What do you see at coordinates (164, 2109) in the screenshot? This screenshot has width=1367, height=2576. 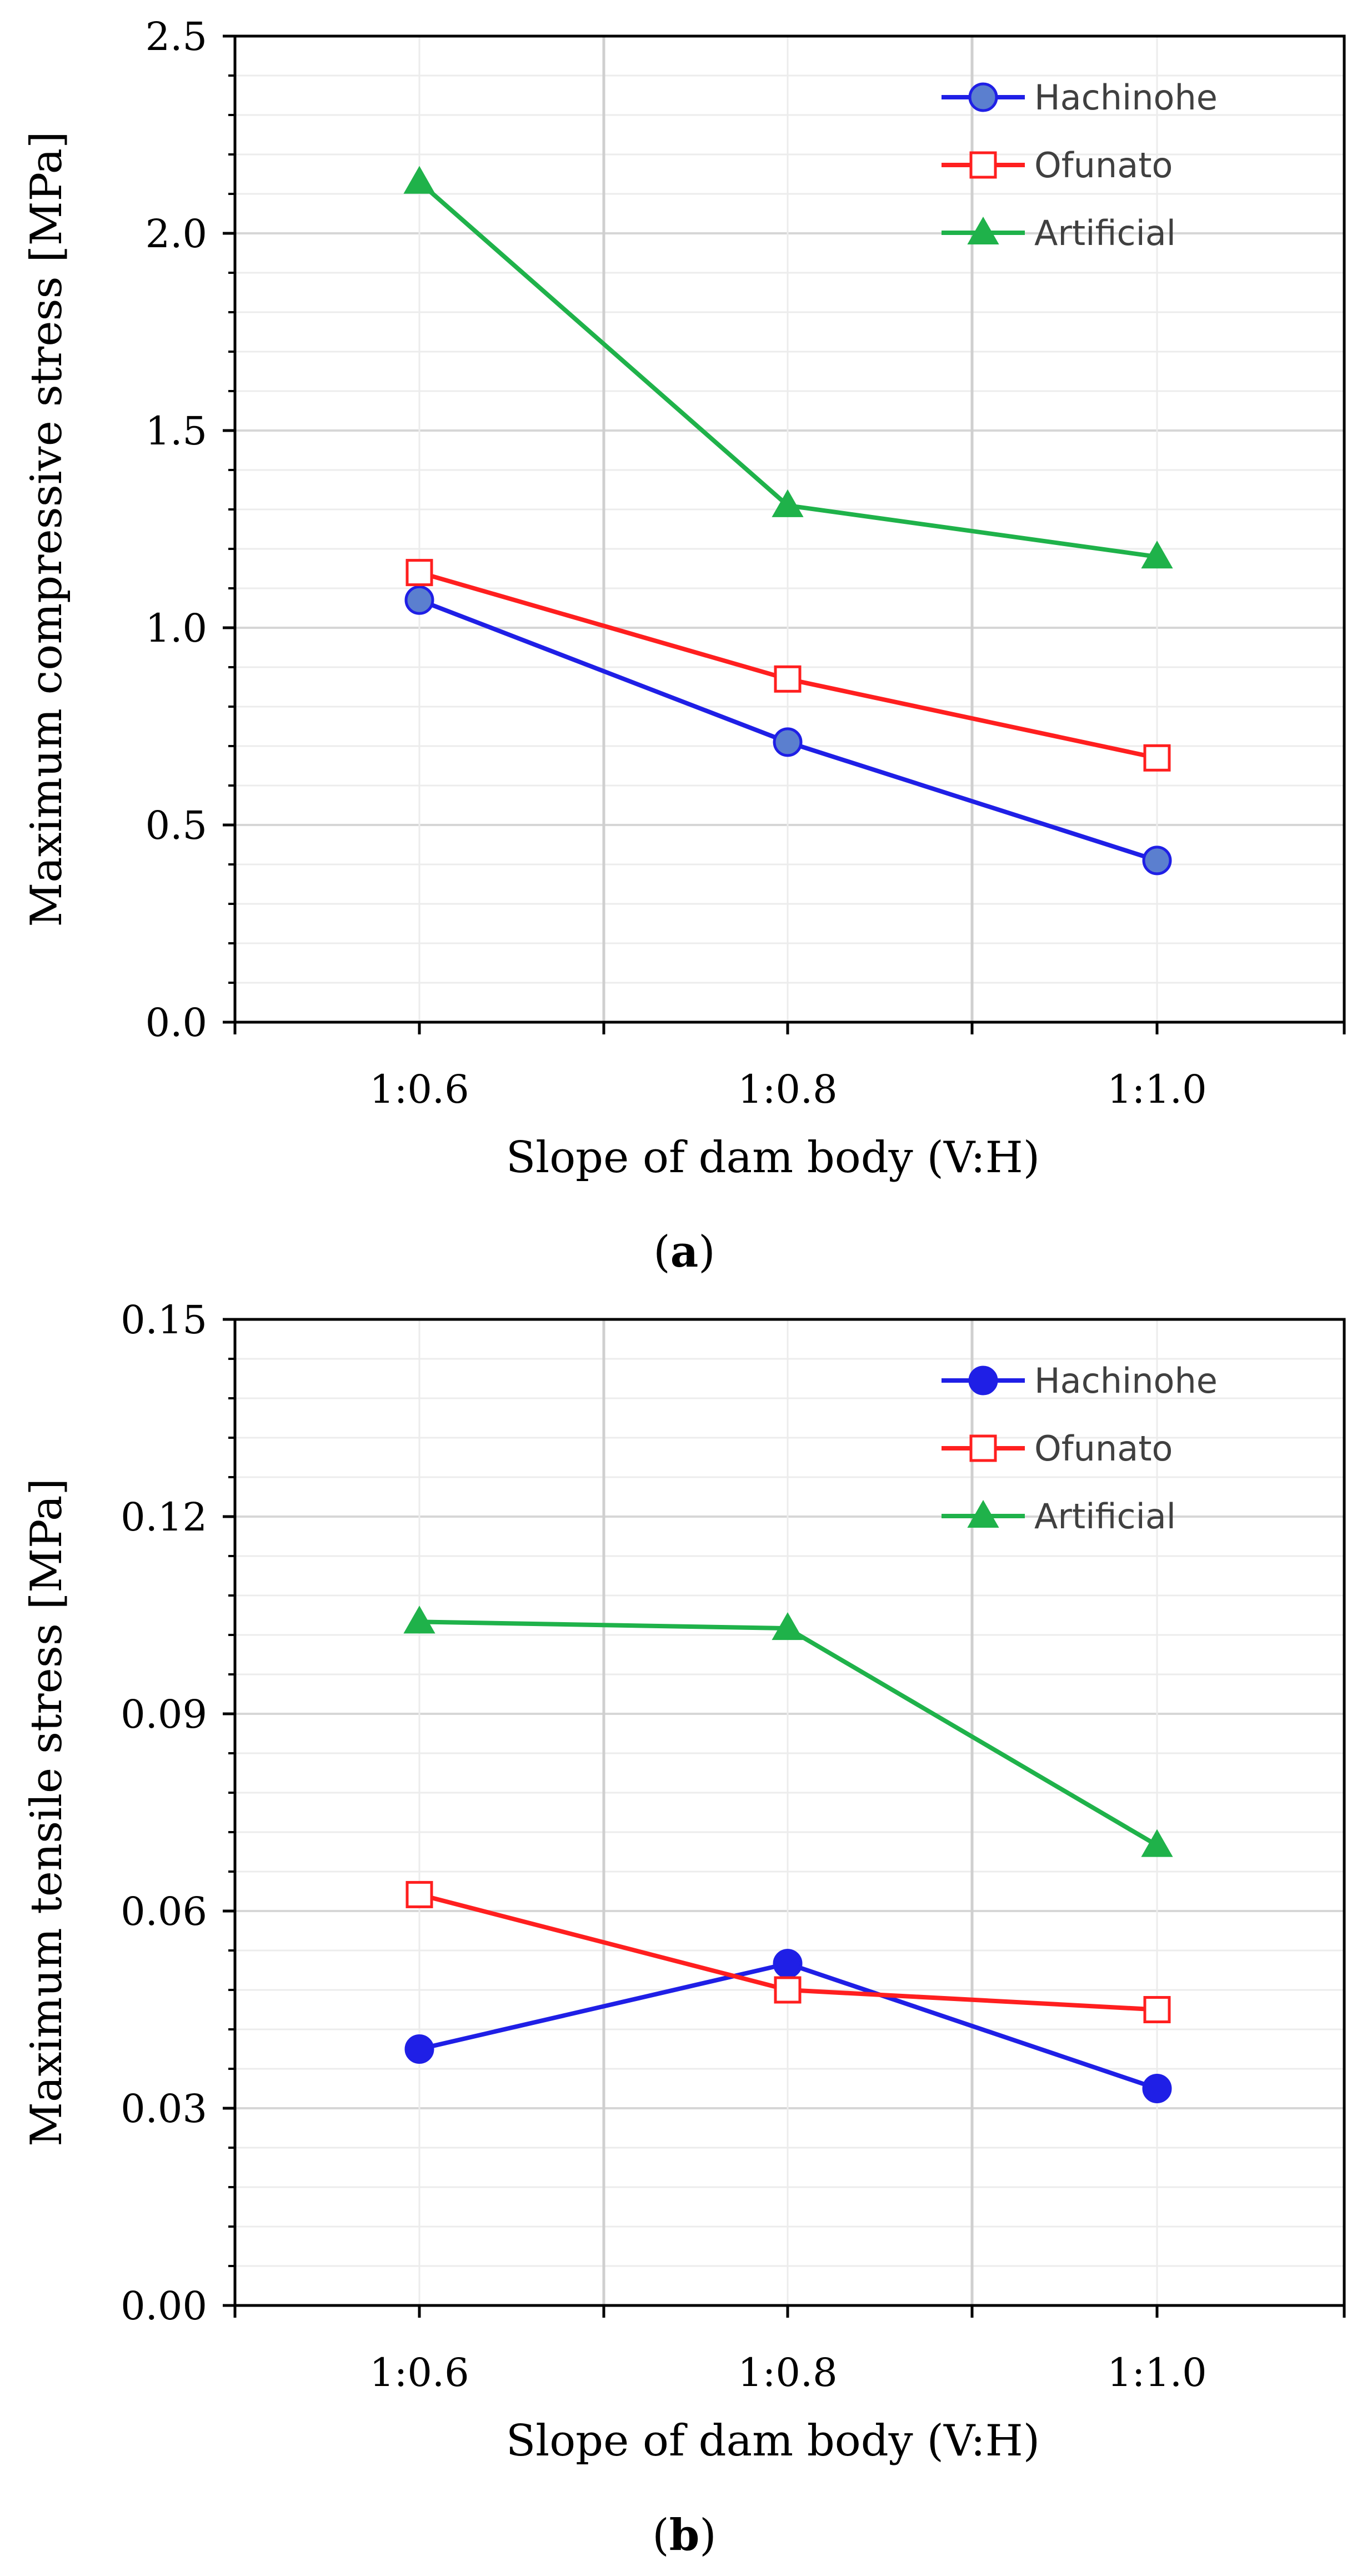 I see `y-tick-label: 0.03` at bounding box center [164, 2109].